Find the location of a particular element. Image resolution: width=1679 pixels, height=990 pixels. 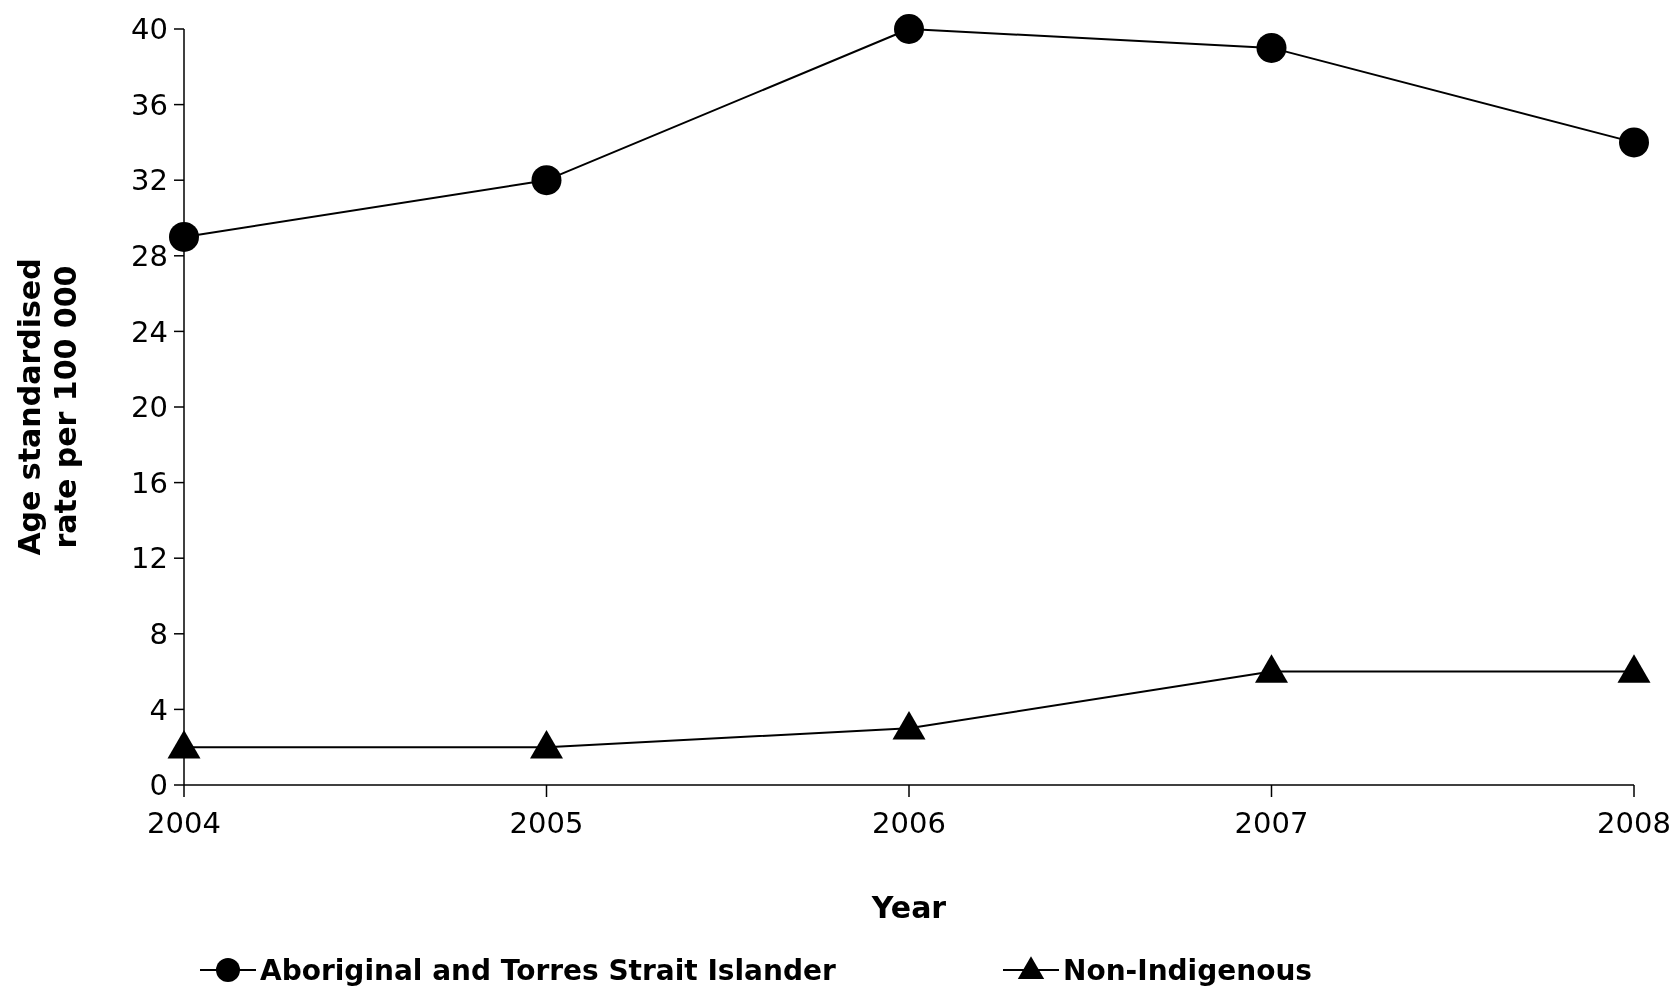

y-tick-label: 12 is located at coordinates (149, 558).